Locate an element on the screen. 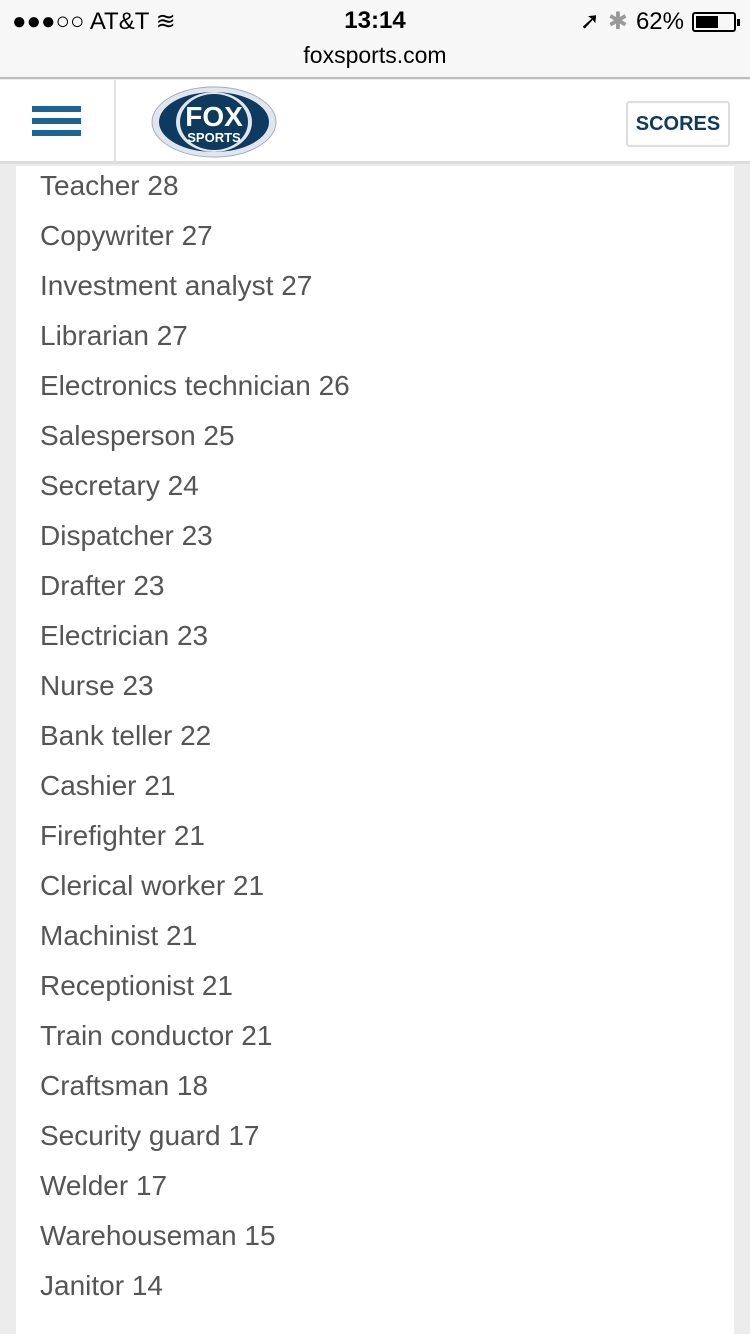 This screenshot has width=750, height=1334. list-item: Electrician 23 is located at coordinates (124, 635).